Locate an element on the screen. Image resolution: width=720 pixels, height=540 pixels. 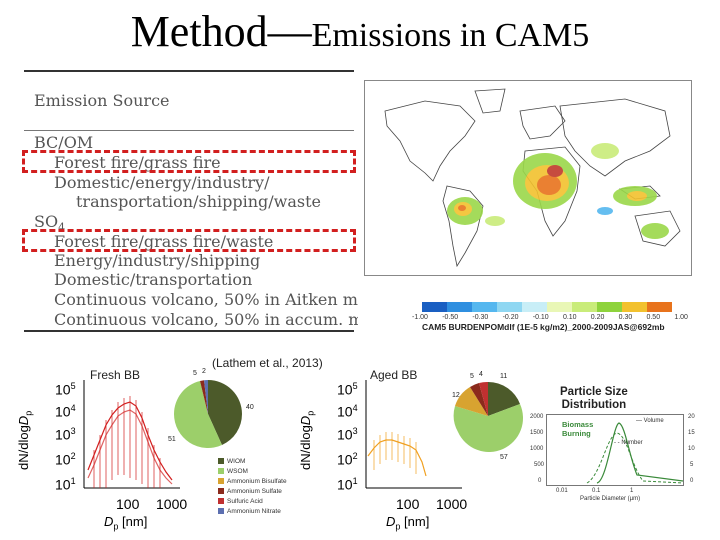
fresh-pie-label: 5 is located at coordinates (195, 373).